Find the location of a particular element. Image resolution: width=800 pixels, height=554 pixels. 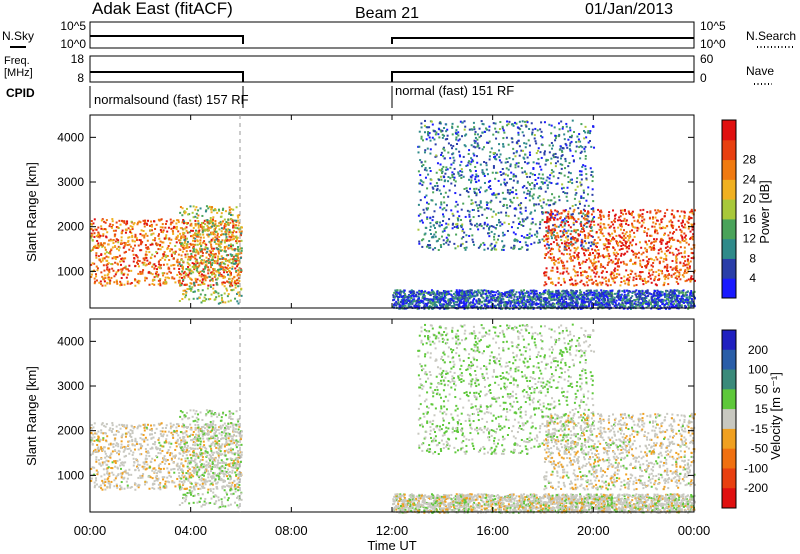

nsearch-tick-low: 10^0 is located at coordinates (713, 44).